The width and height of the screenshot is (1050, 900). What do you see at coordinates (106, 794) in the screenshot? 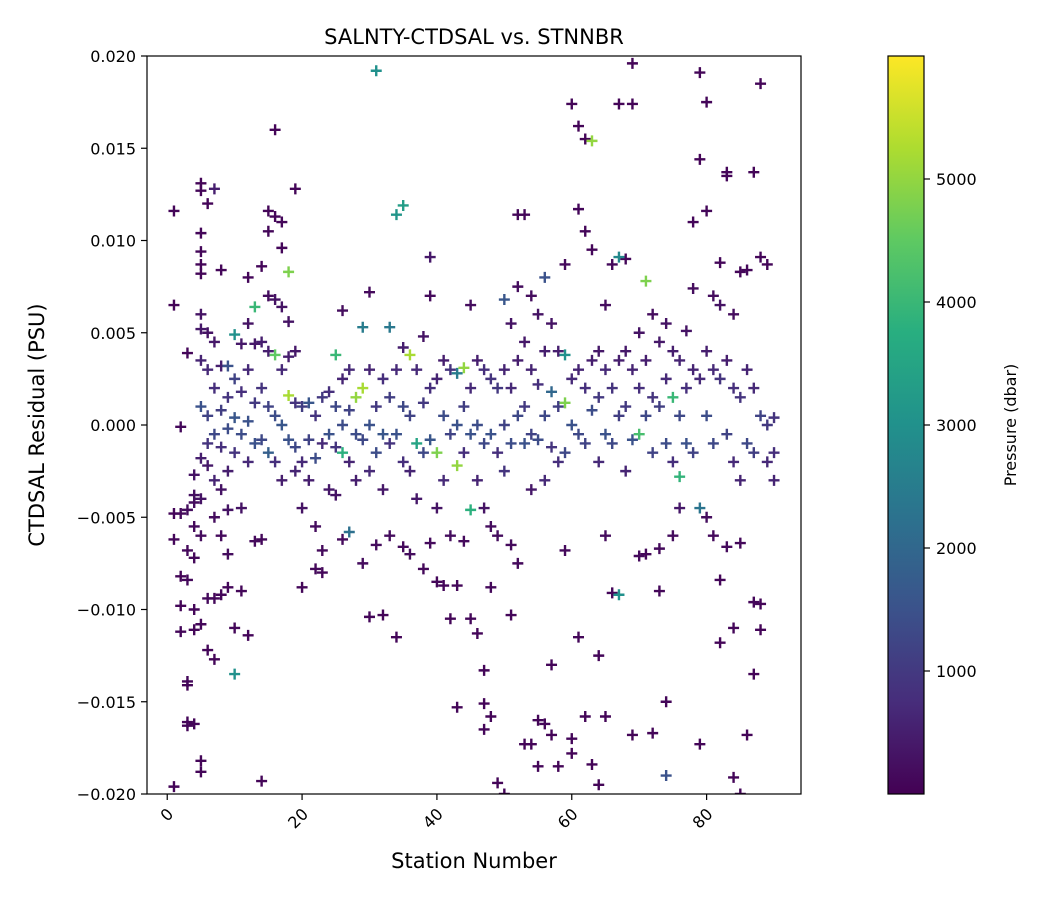
I see `y-tick-label: −0.020` at bounding box center [106, 794].